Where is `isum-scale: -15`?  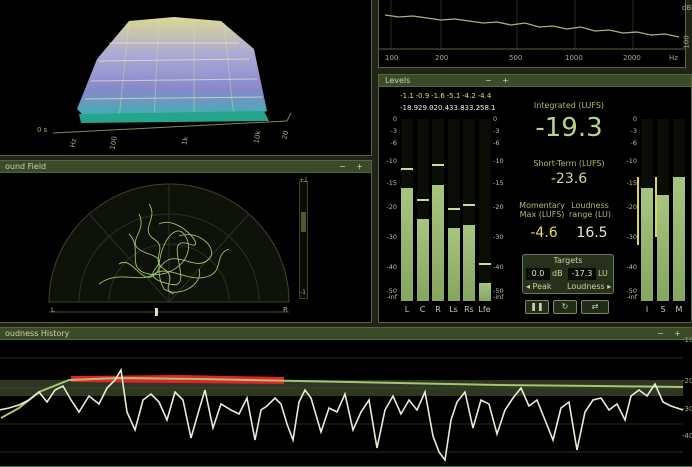
isum-scale: -15 is located at coordinates (631, 183).